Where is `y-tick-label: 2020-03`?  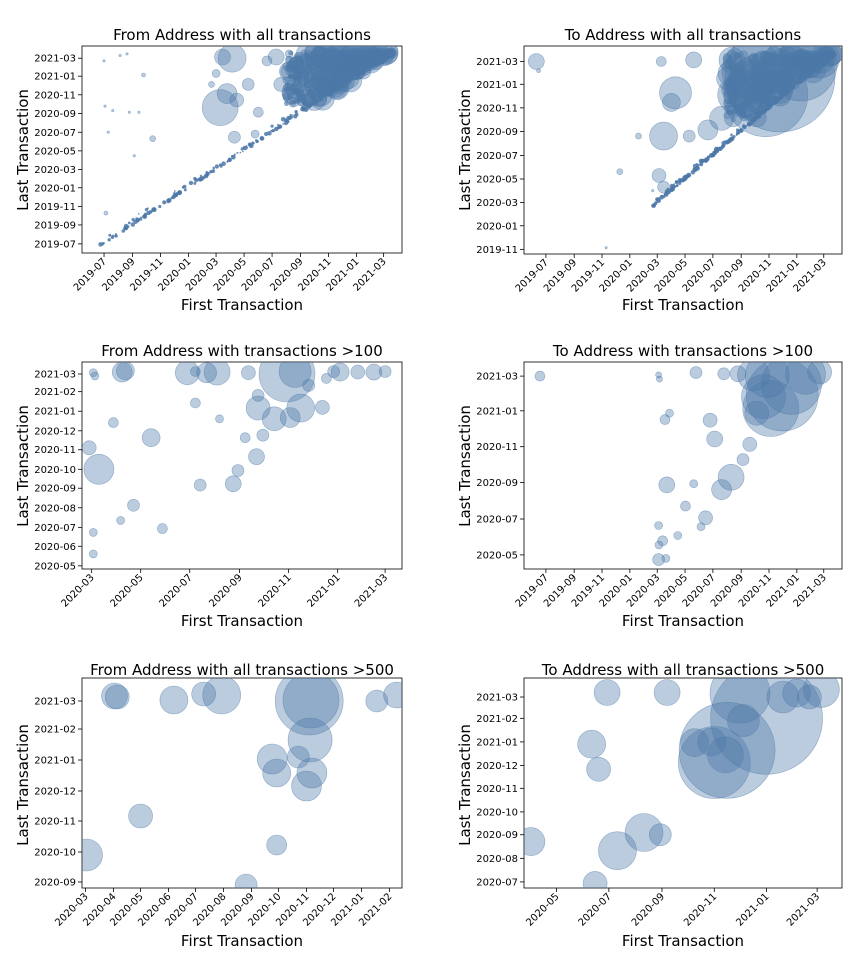
y-tick-label: 2020-03 is located at coordinates (55, 170).